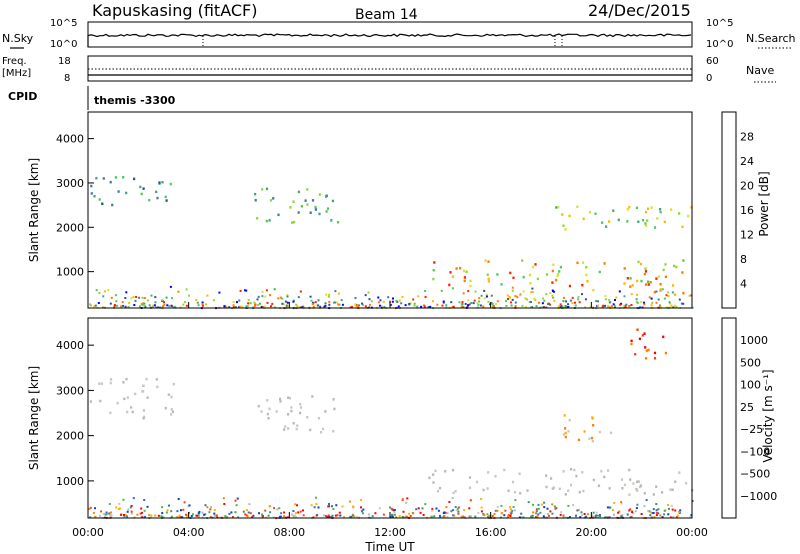 The height and width of the screenshot is (554, 800). Describe the element at coordinates (67, 78) in the screenshot. I see `freq-left-tick-bottom: 8` at that location.